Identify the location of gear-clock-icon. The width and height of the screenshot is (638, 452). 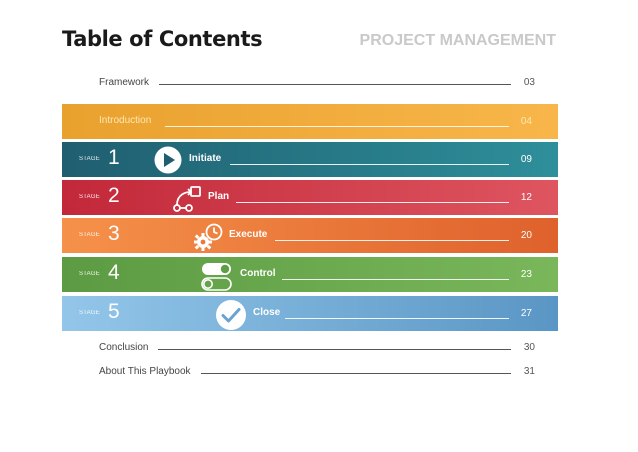
(208, 239).